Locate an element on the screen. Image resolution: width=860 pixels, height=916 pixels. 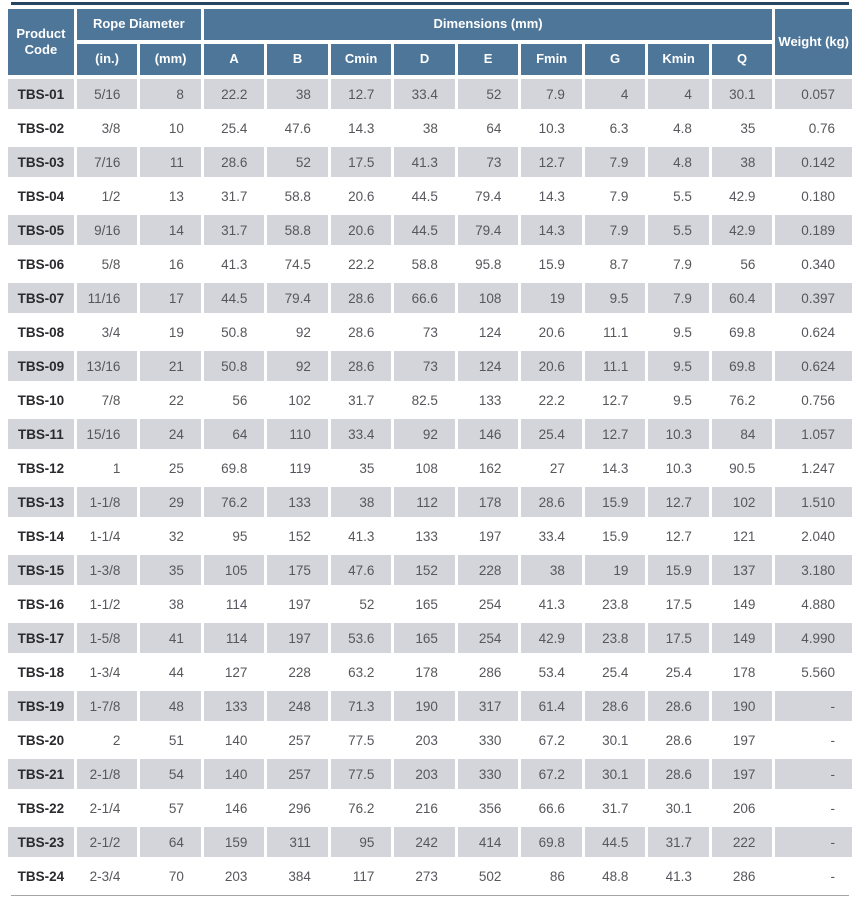
value-cell: 1 is located at coordinates (116, 468).